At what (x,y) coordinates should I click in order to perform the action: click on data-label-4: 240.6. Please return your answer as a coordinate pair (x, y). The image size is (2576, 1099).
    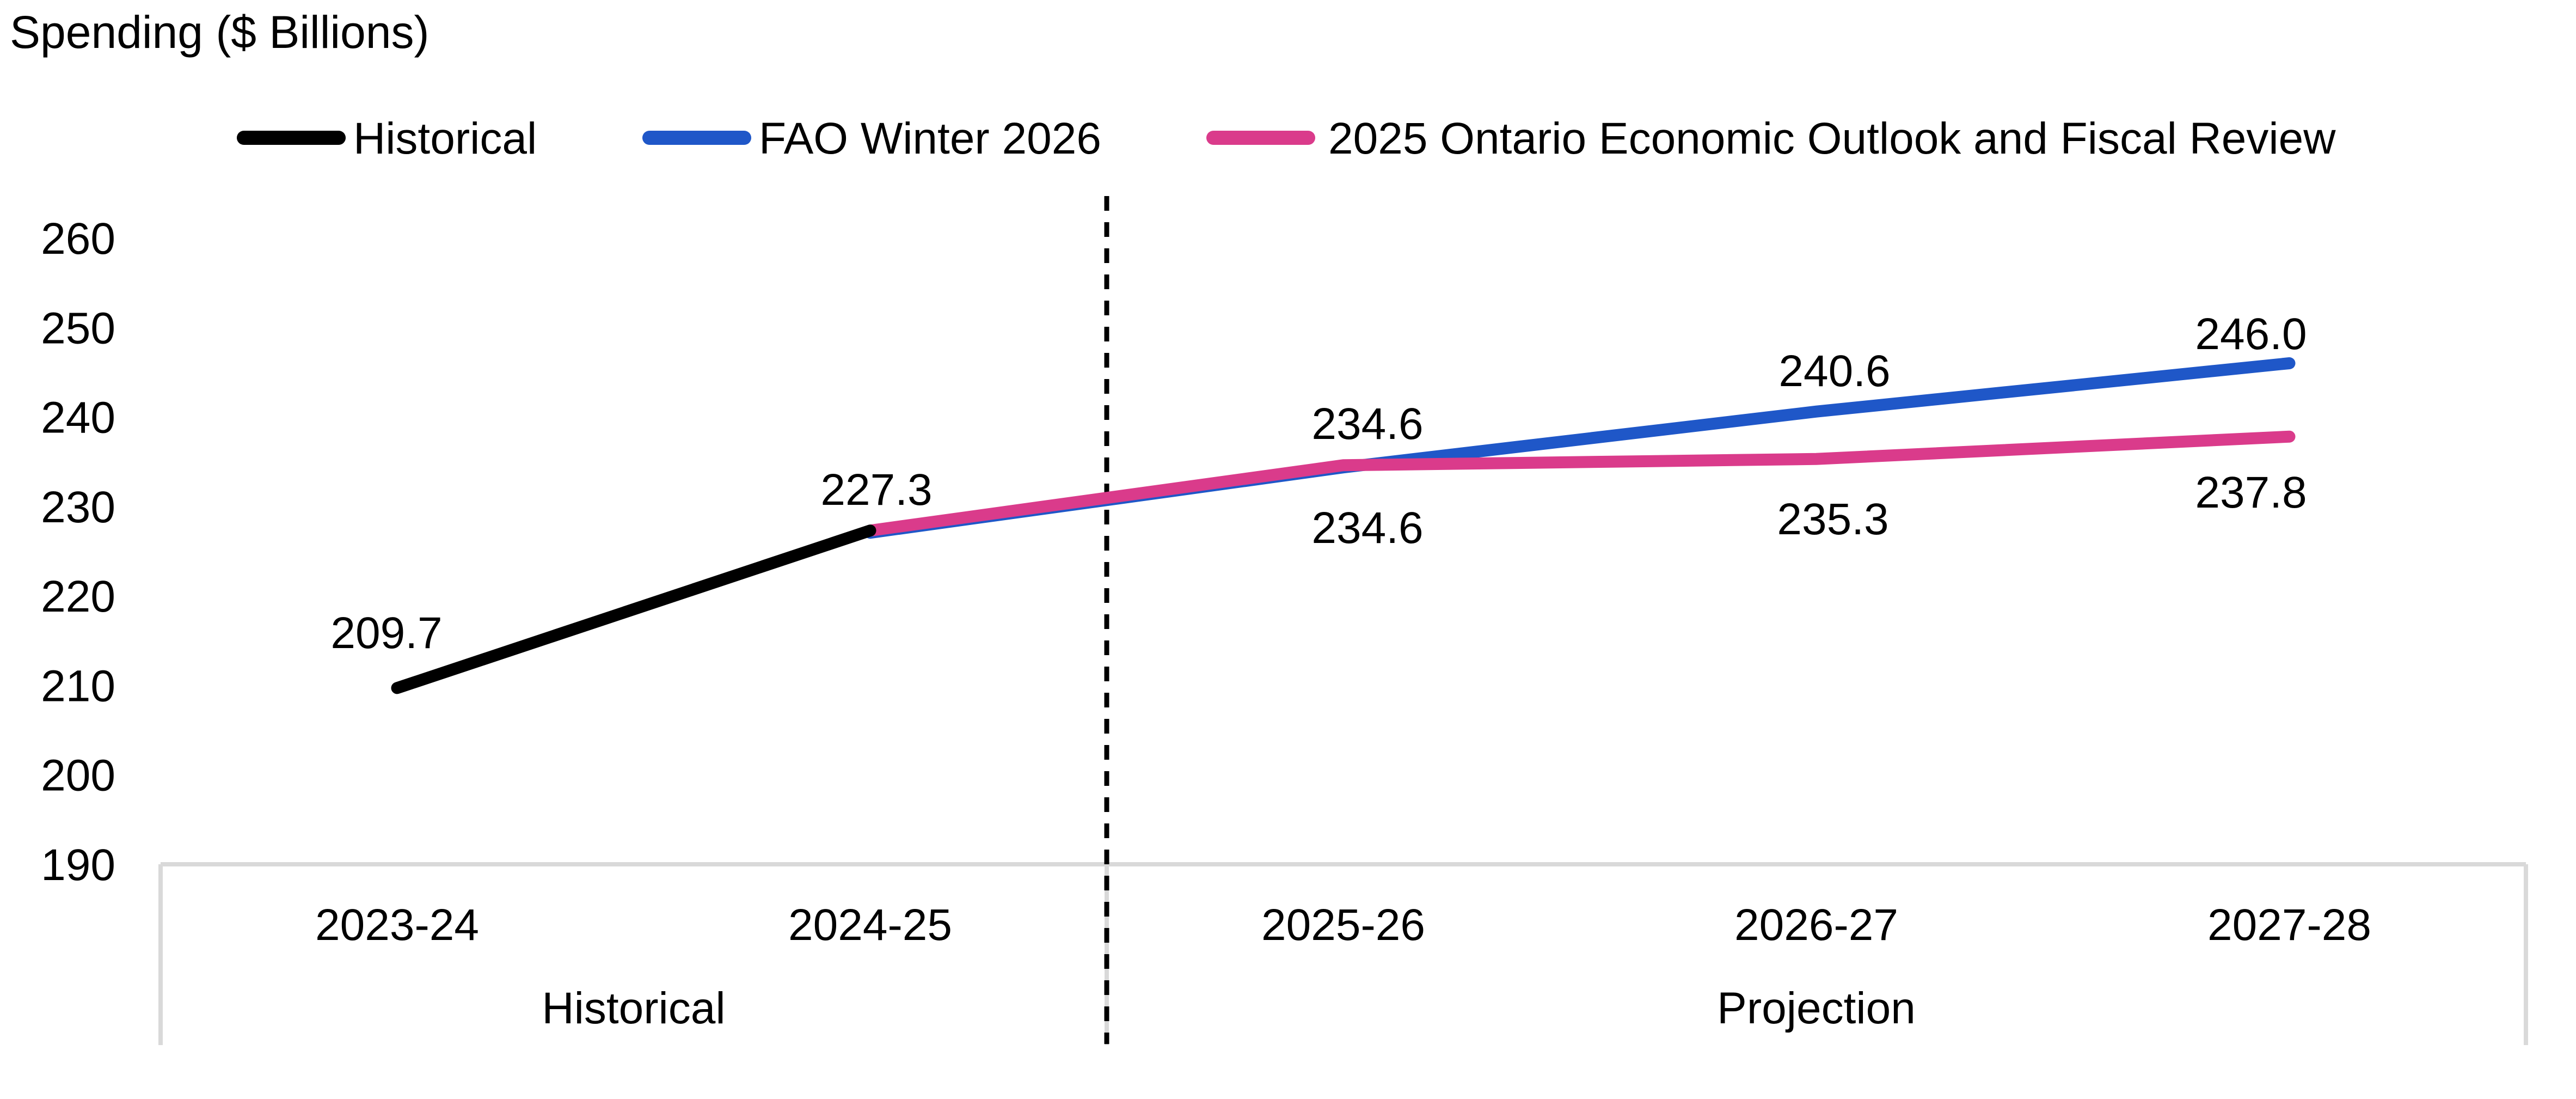
    Looking at the image, I should click on (1834, 371).